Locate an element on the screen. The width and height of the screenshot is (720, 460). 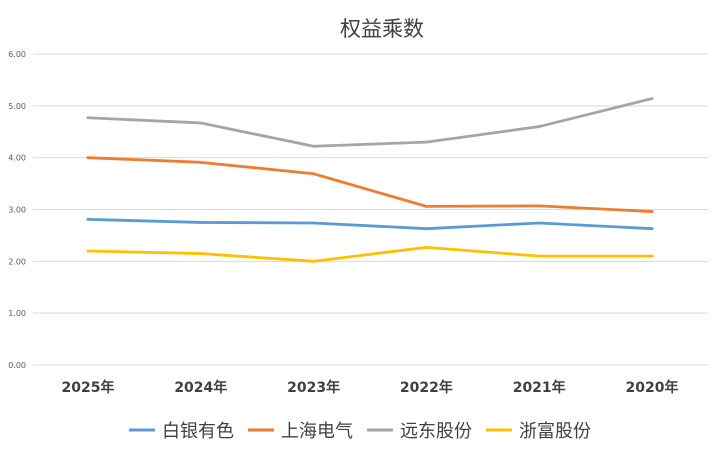
x-tick-label: 2020年 is located at coordinates (652, 387).